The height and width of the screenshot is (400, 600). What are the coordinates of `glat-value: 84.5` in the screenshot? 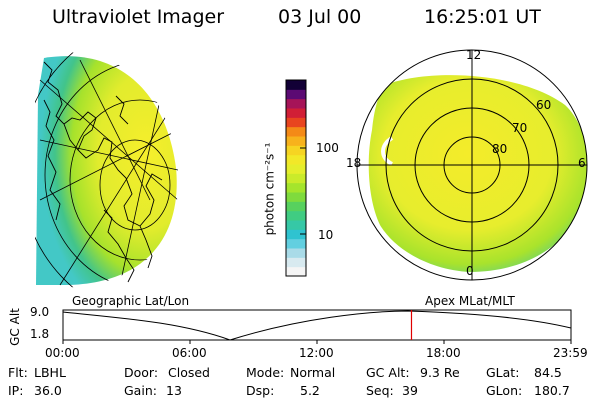 It's located at (548, 372).